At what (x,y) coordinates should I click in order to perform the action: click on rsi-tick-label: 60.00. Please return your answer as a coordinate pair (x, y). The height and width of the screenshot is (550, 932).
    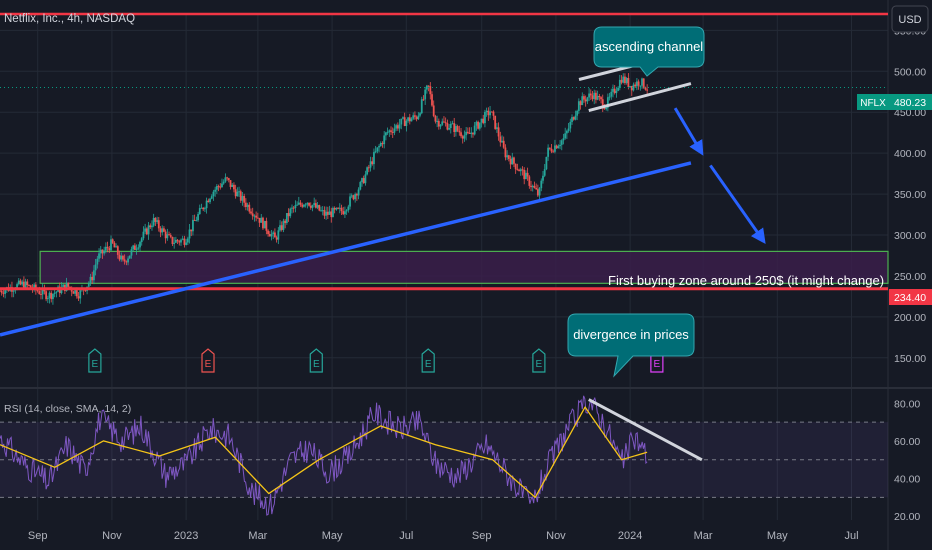
    Looking at the image, I should click on (907, 442).